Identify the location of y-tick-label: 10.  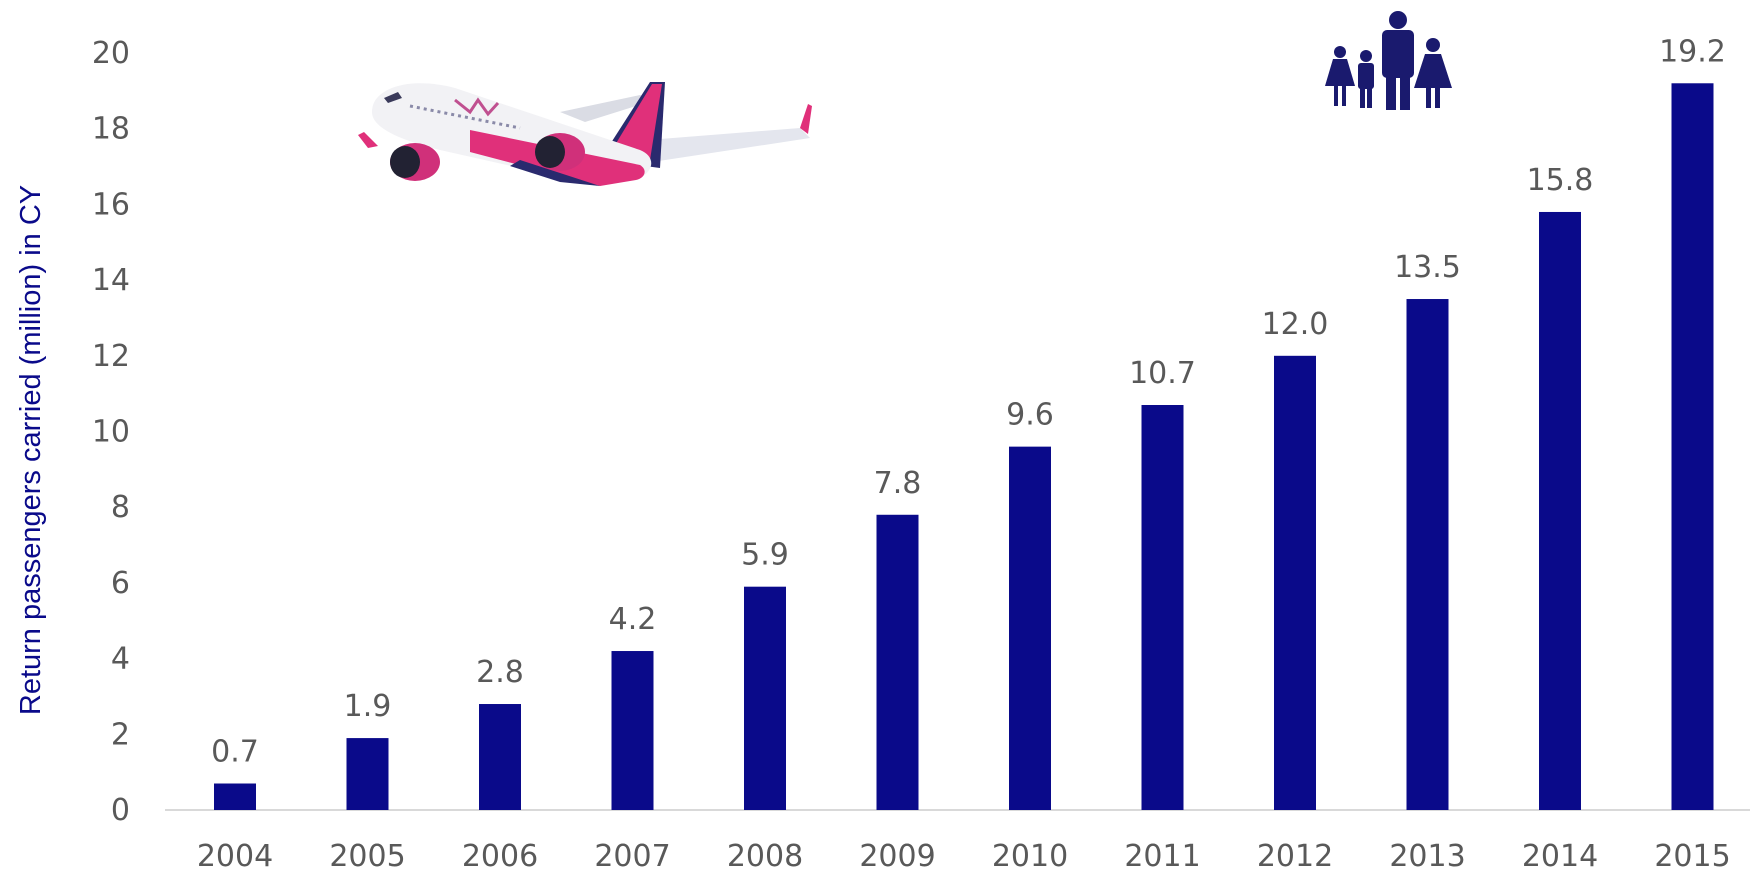
(111, 432).